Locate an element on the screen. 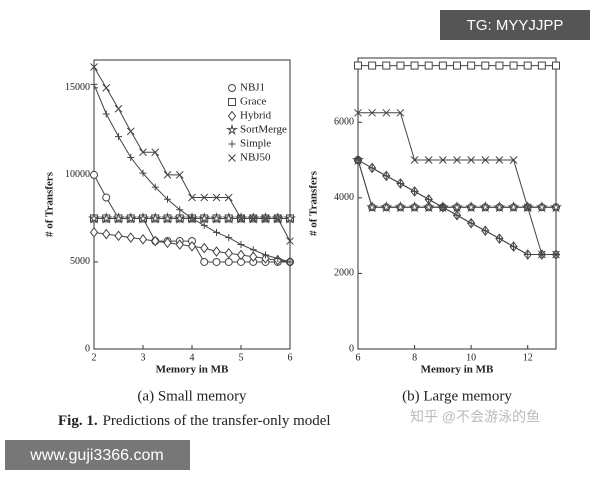 This screenshot has width=600, height=480. watermark: www.guji3366.com is located at coordinates (96, 455).